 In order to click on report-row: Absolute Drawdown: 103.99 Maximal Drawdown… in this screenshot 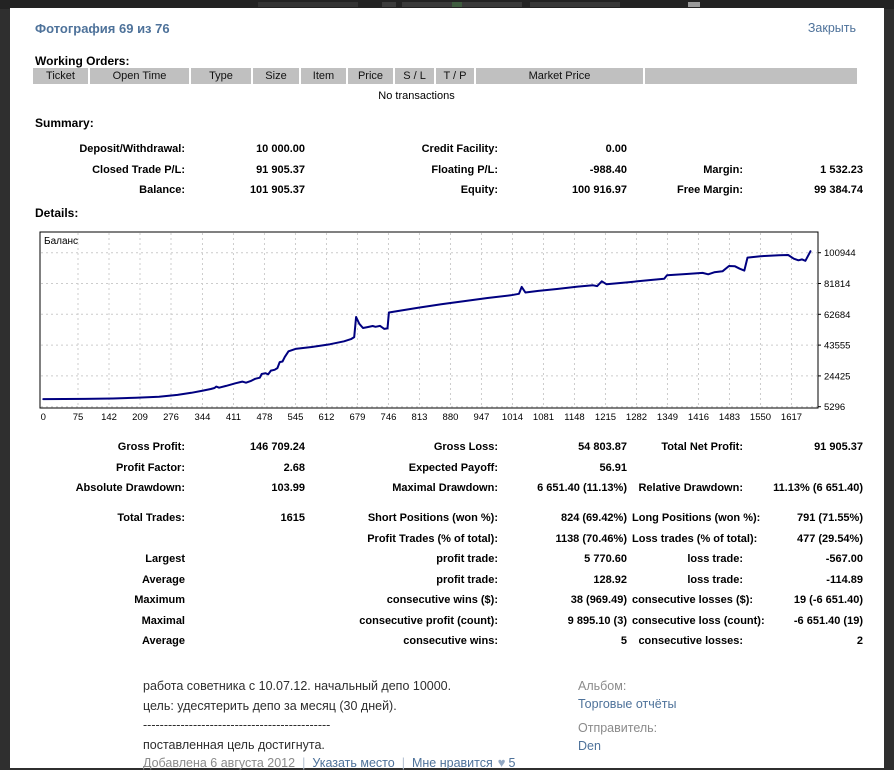, I will do `click(447, 488)`.